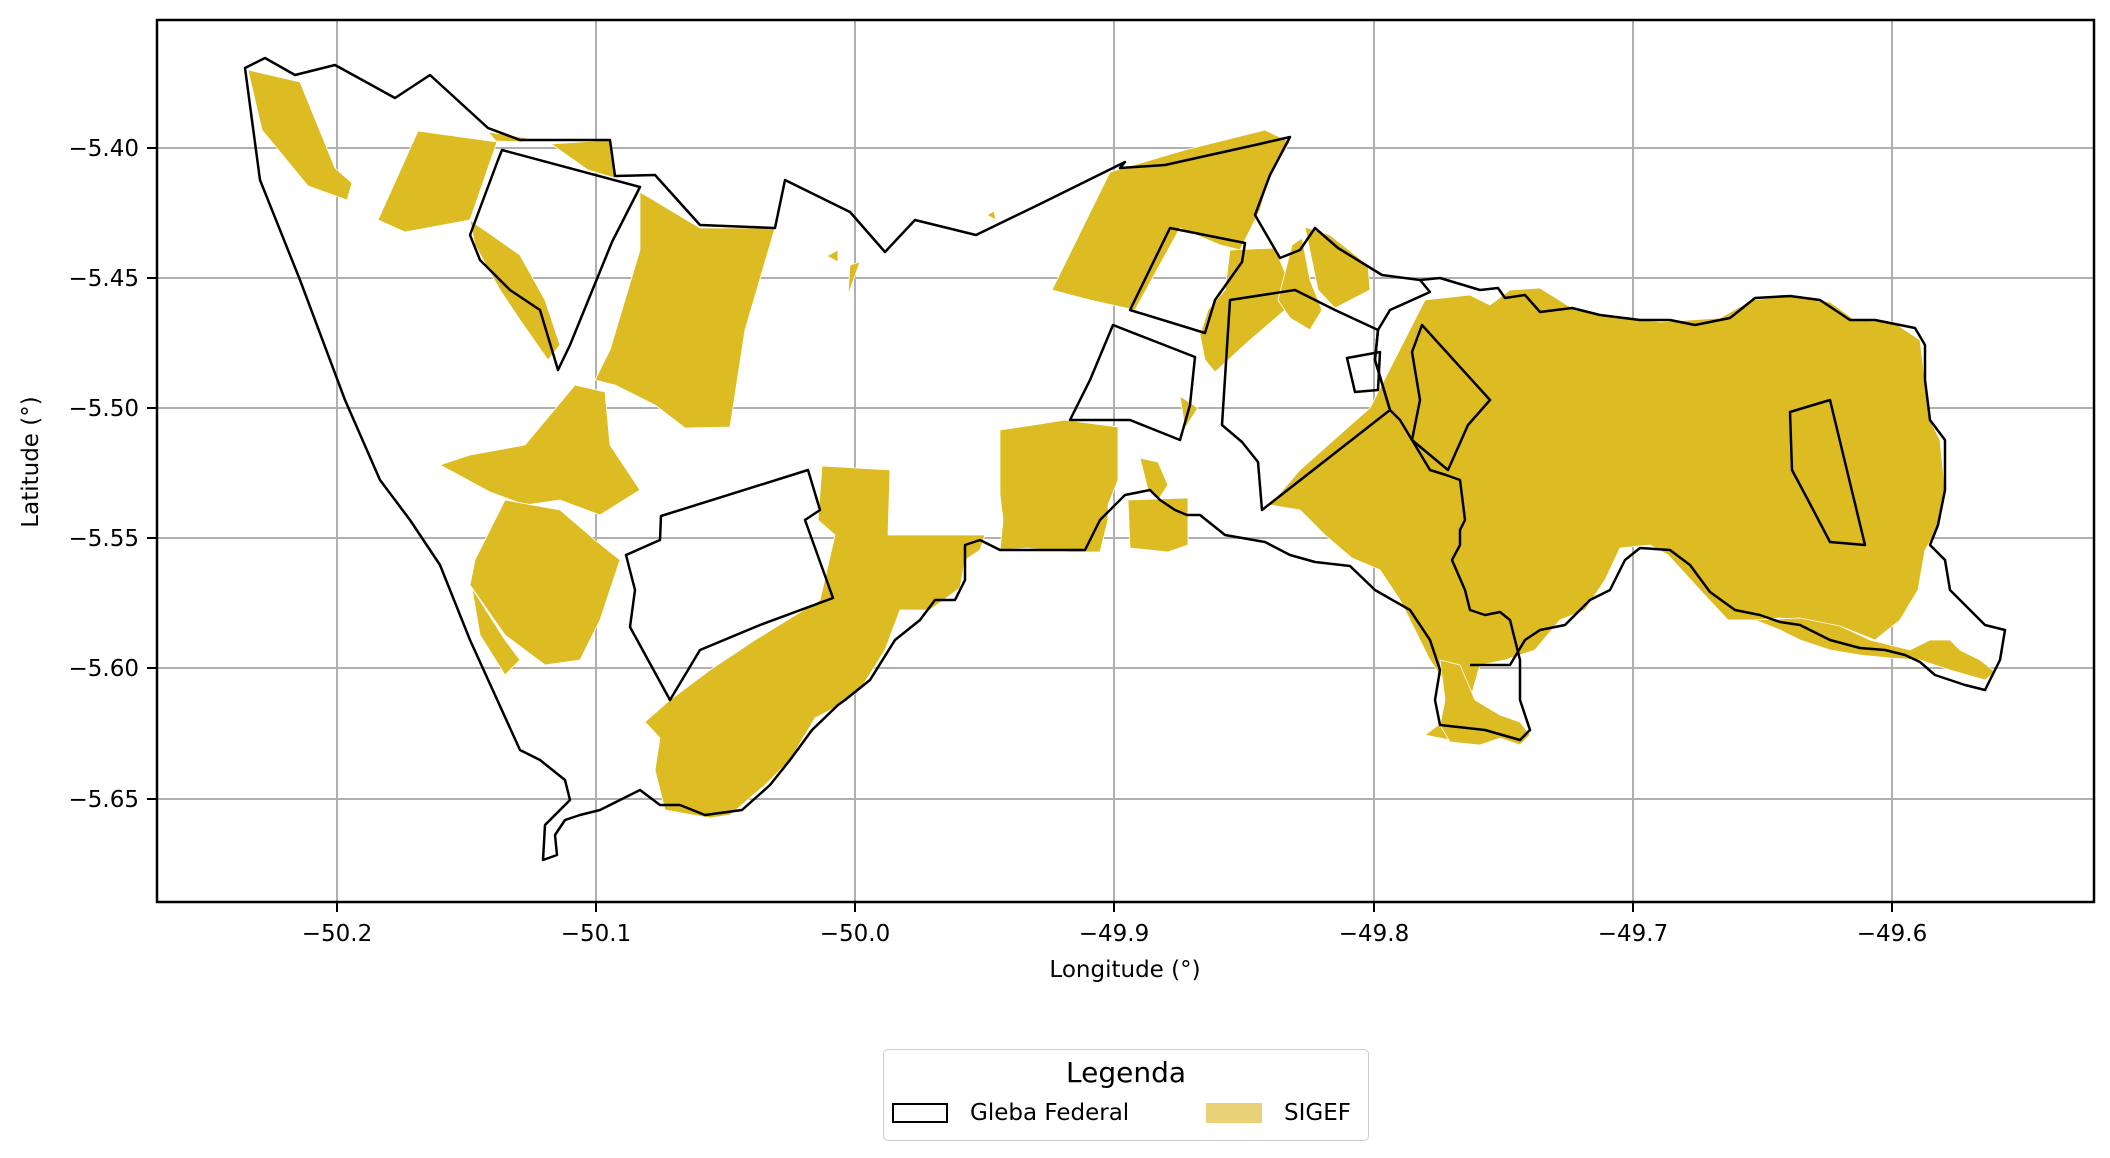  Describe the element at coordinates (832, 256) in the screenshot. I see `sigef-parcel-small-a` at that location.